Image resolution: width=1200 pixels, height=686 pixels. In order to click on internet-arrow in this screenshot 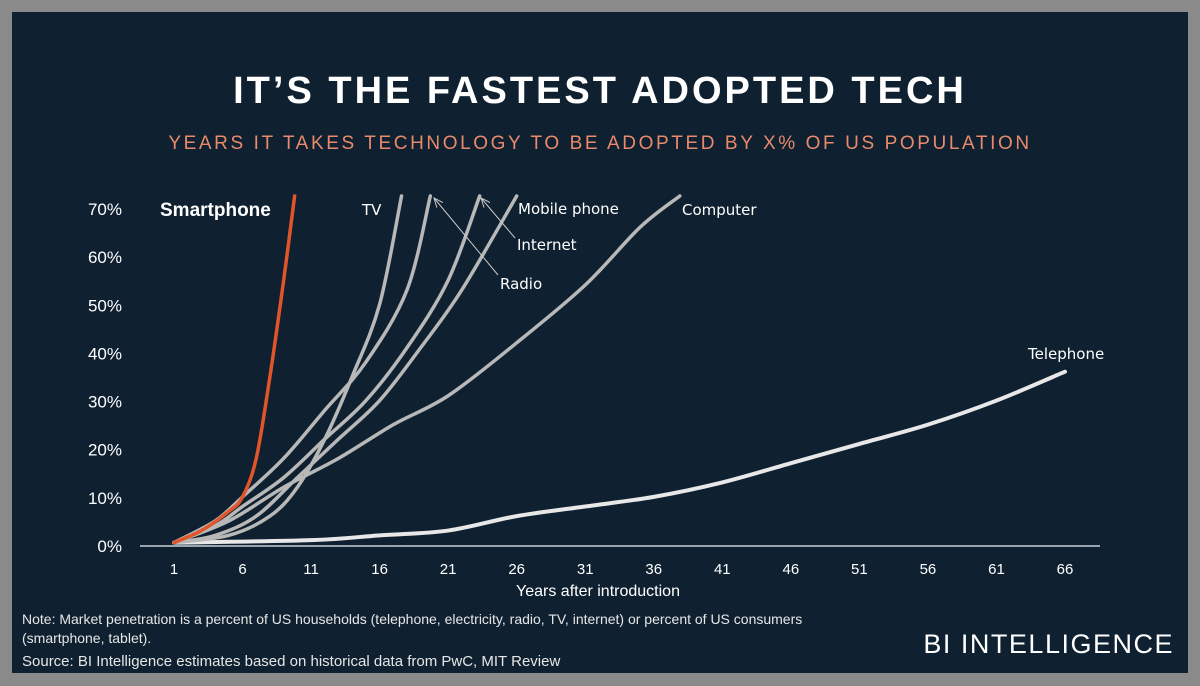, I will do `click(498, 218)`.